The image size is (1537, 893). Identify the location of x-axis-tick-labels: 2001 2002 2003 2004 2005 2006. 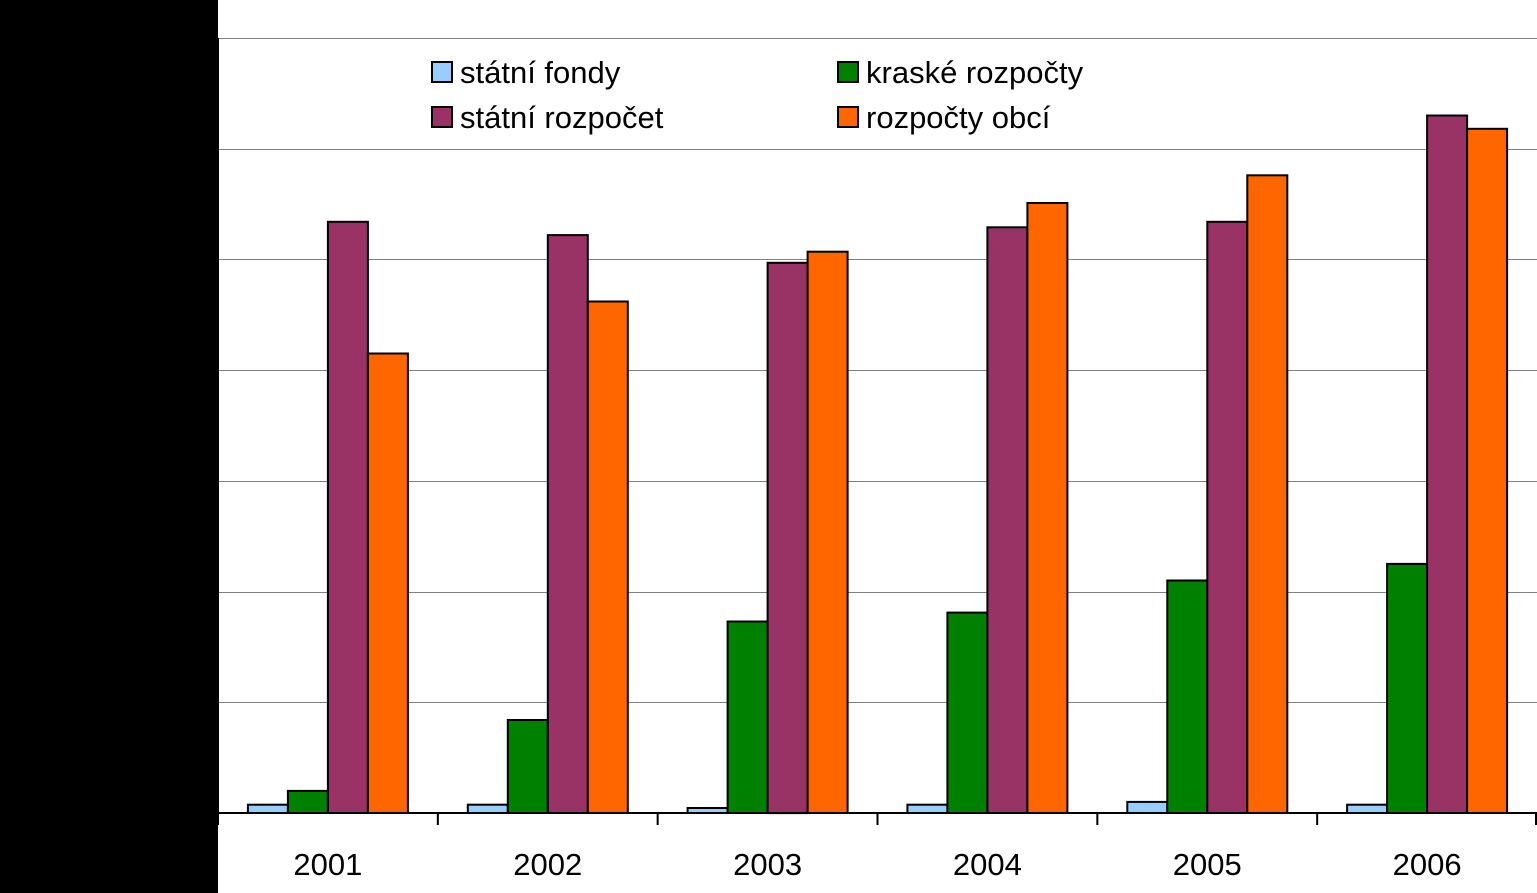
(877, 864).